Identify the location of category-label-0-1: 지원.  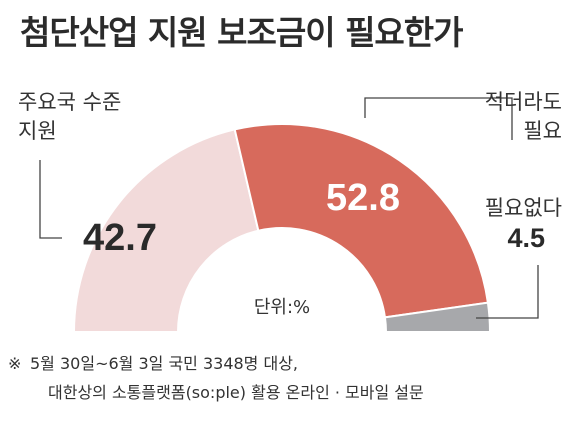
(37, 131).